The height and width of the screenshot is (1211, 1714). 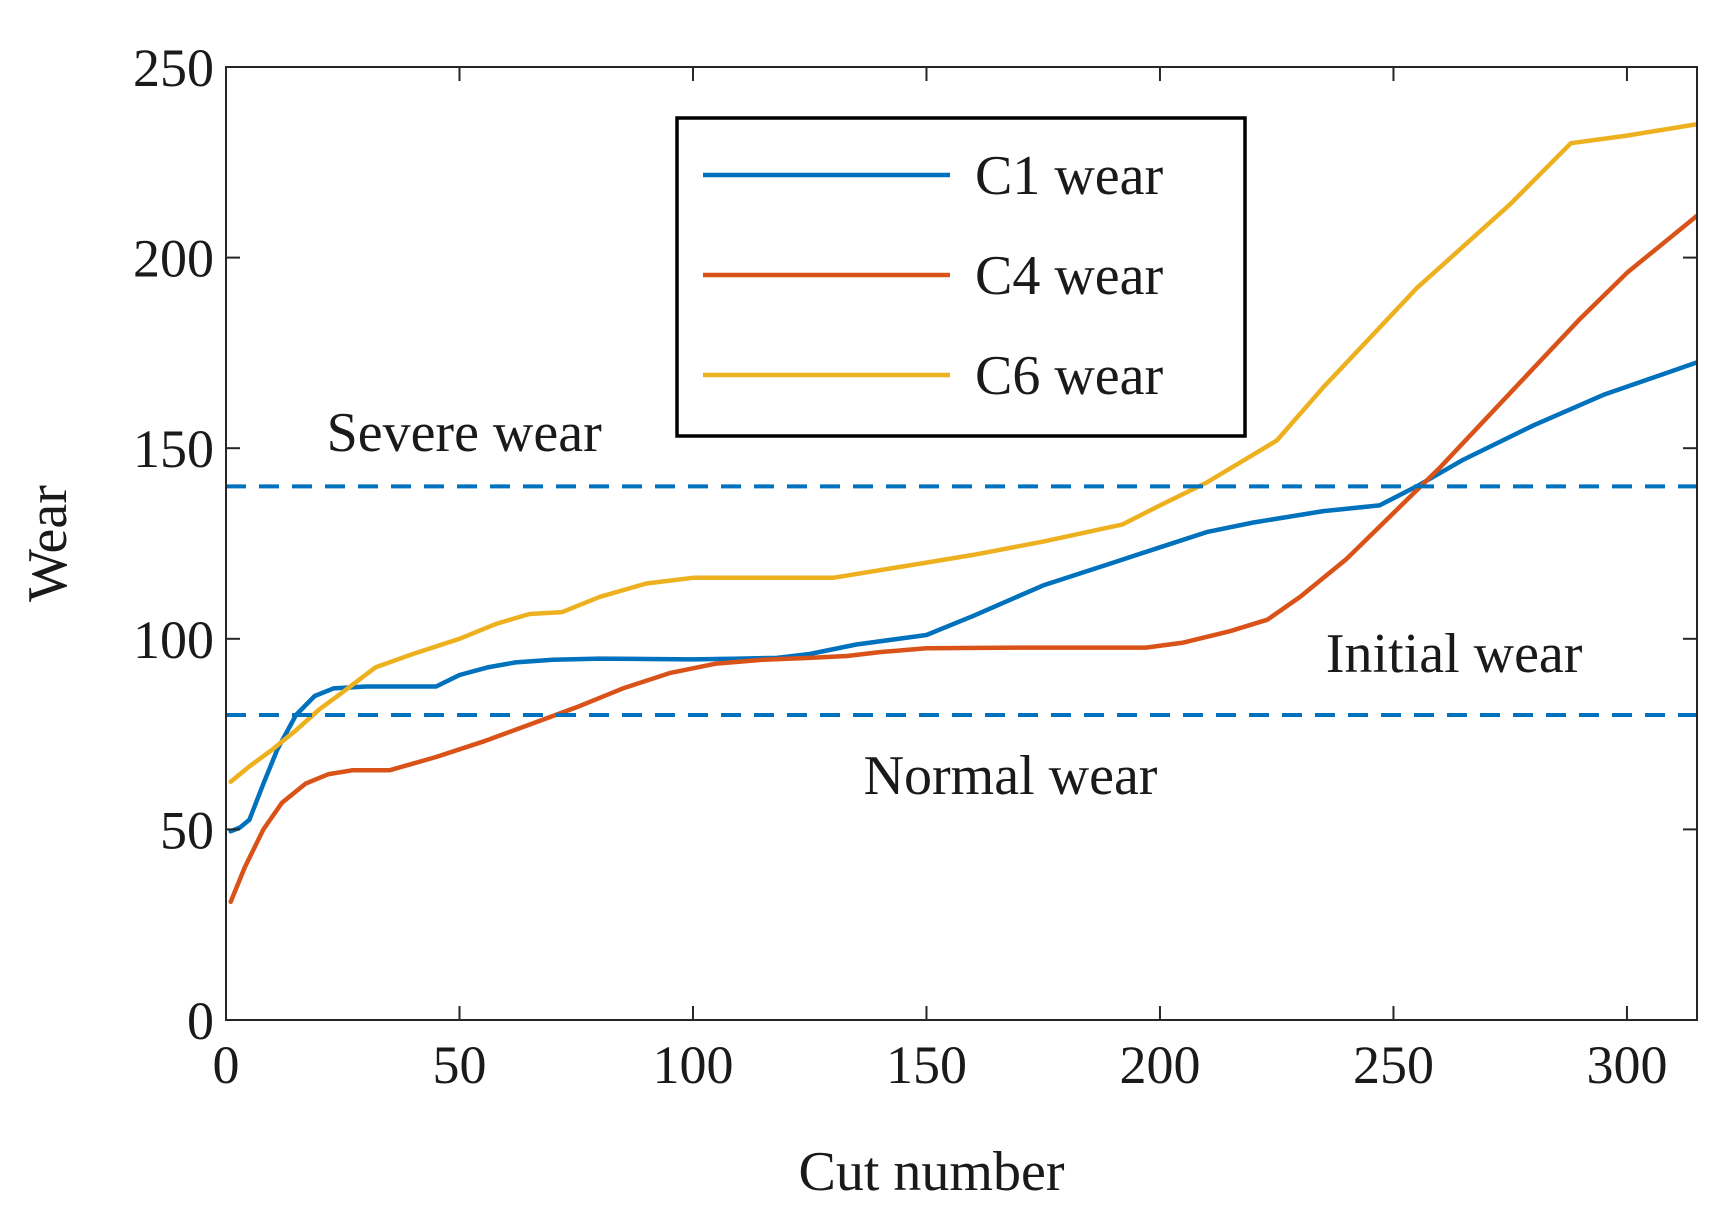 I want to click on y-tick-label: 150, so click(x=173, y=449).